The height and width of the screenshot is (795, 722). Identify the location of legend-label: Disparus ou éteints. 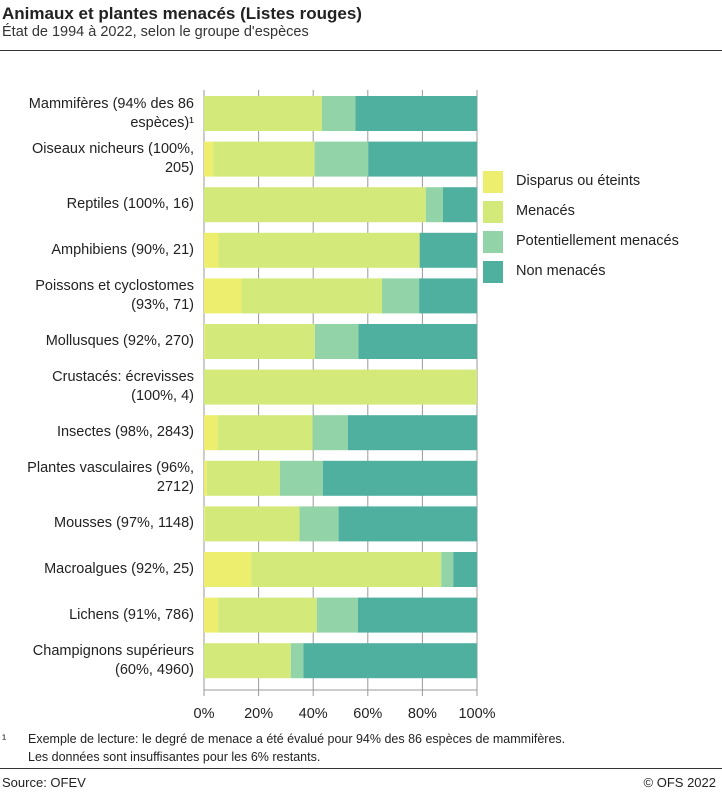
(578, 181).